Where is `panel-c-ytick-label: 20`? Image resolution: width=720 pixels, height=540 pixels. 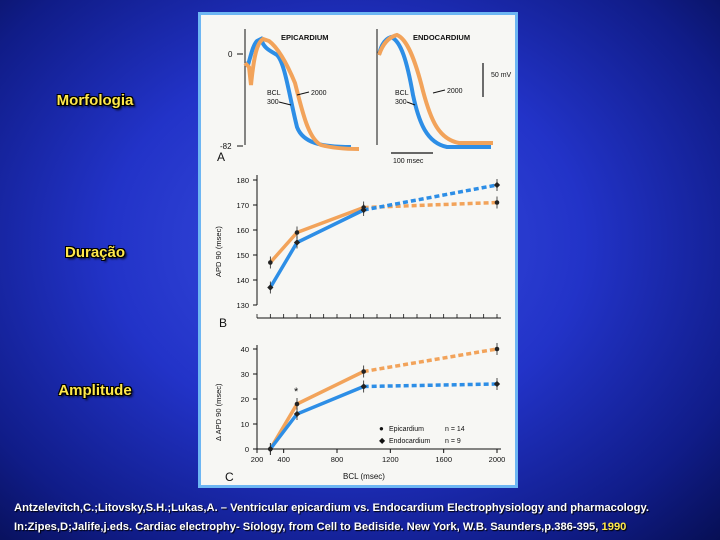
panel-c-ytick-label: 20 is located at coordinates (245, 399).